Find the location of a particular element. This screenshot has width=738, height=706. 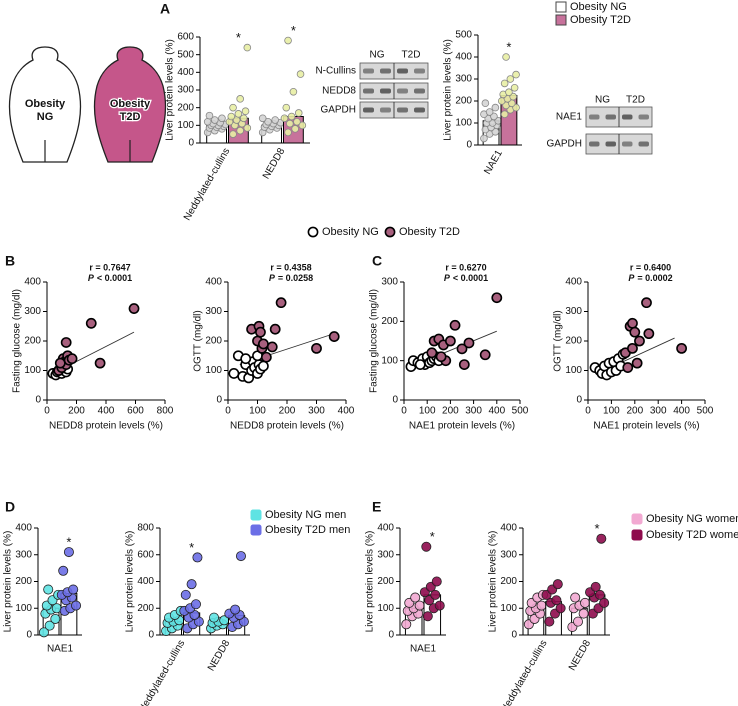

y-tick-label: 600 is located at coordinates (145, 554).